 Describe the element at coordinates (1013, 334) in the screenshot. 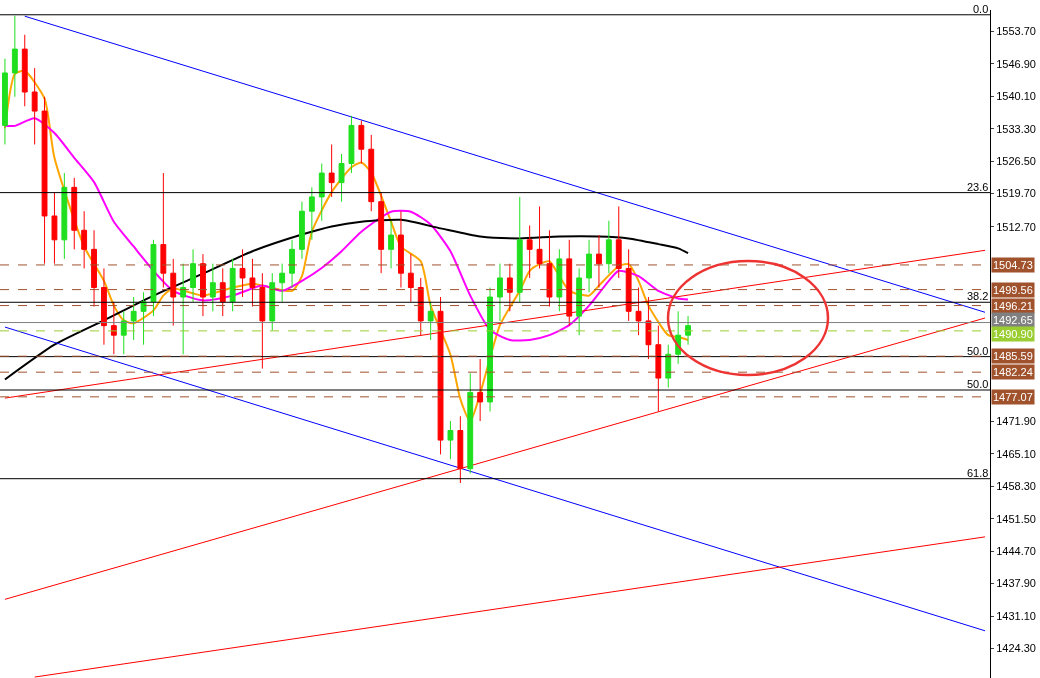

I see `ref-line-label: 1490.90` at that location.